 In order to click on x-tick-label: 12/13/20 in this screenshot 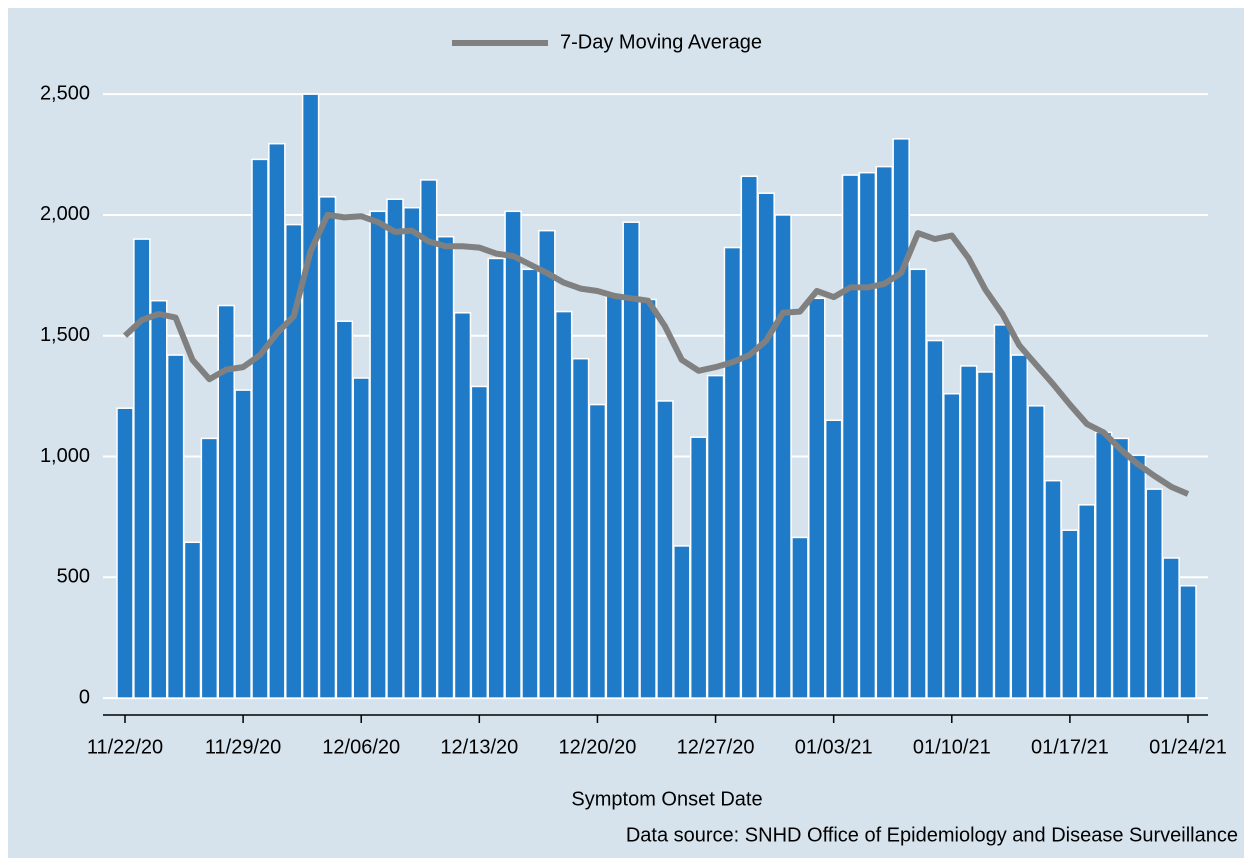, I will do `click(479, 747)`.